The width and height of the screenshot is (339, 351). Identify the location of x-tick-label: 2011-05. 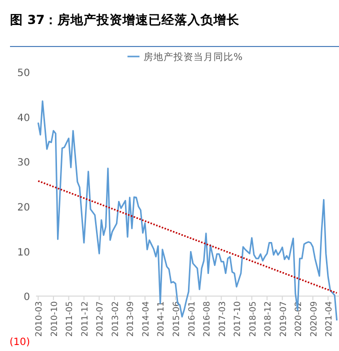
(70, 319).